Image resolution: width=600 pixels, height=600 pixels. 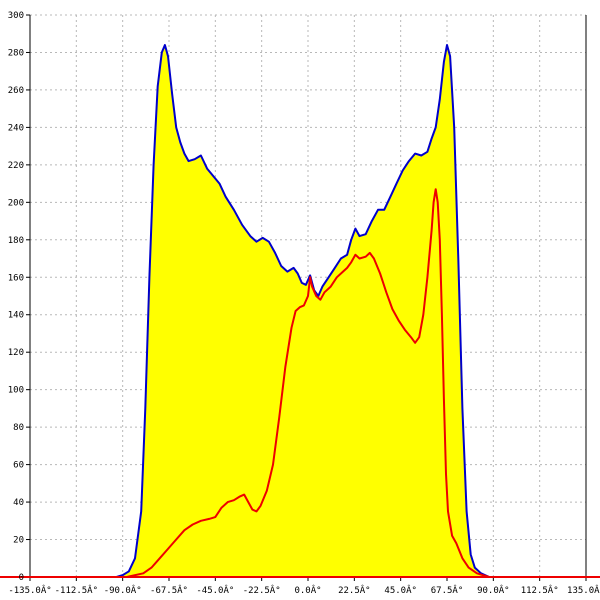 What do you see at coordinates (540, 590) in the screenshot?
I see `x-tick-label: 112.5Â°` at bounding box center [540, 590].